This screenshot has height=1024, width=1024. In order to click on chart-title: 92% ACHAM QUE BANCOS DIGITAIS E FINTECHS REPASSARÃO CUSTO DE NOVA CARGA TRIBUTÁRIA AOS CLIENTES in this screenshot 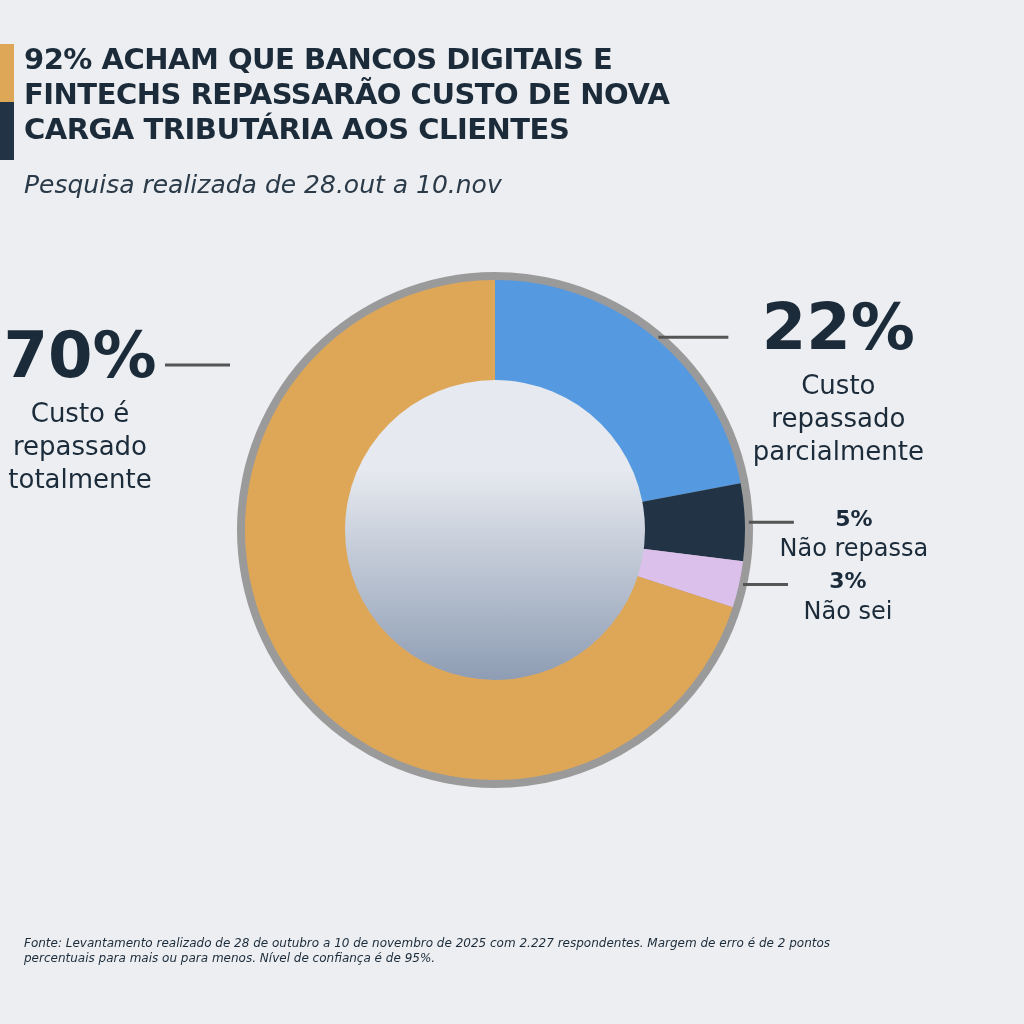, I will do `click(347, 94)`.